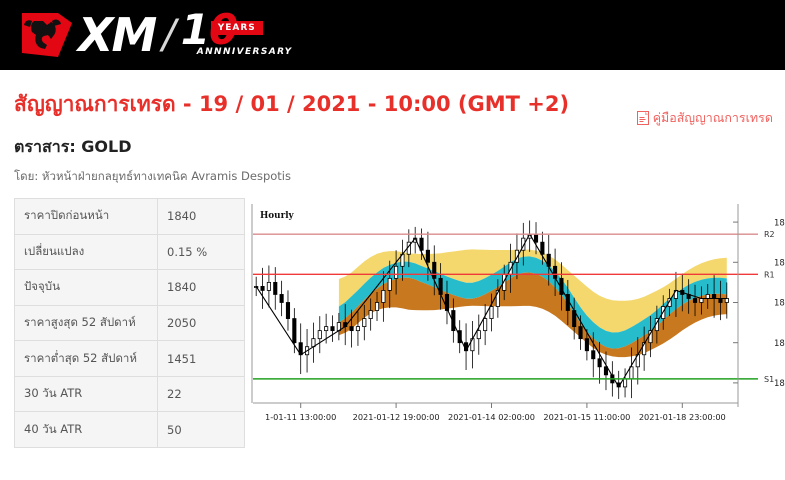 The width and height of the screenshot is (785, 480). I want to click on svg-text: 2021-01-15 11:00:00, so click(586, 417).